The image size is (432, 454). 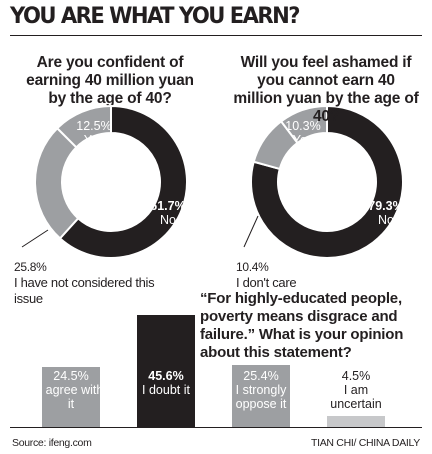 What do you see at coordinates (166, 390) in the screenshot?
I see `bar-category-1: I doubt it` at bounding box center [166, 390].